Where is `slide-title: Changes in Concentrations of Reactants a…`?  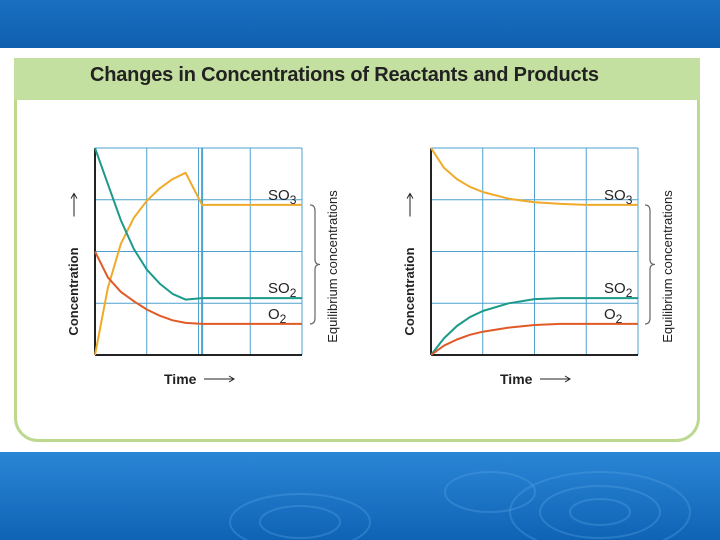 slide-title: Changes in Concentrations of Reactants a… is located at coordinates (344, 75).